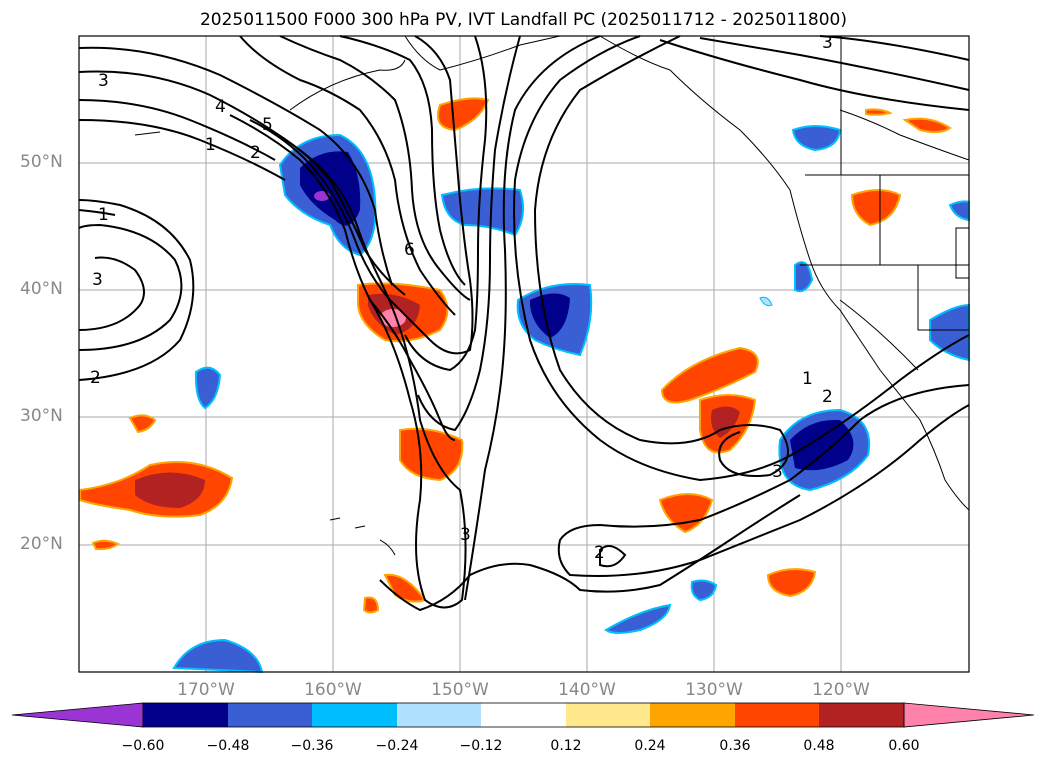  I want to click on lat-label: 20°N, so click(41, 544).